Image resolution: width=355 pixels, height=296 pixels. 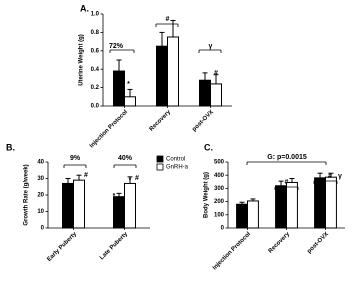 I want to click on x-tick-label: Late Puberty, so click(x=114, y=246).